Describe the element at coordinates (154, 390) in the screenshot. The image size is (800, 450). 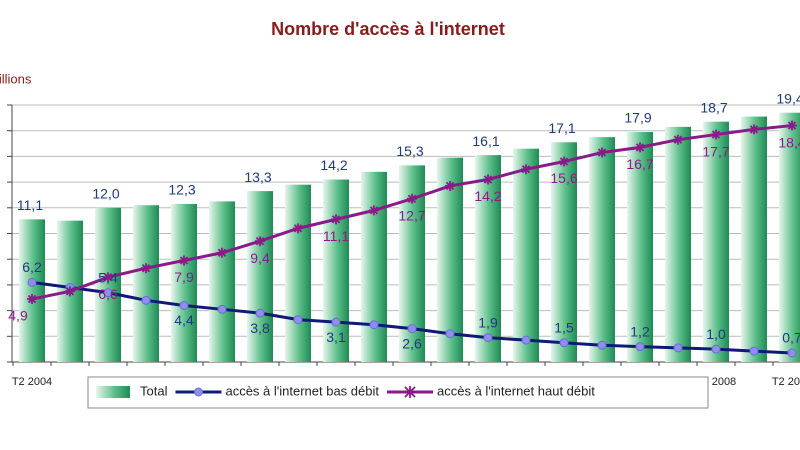
I see `legend-label: Total` at that location.